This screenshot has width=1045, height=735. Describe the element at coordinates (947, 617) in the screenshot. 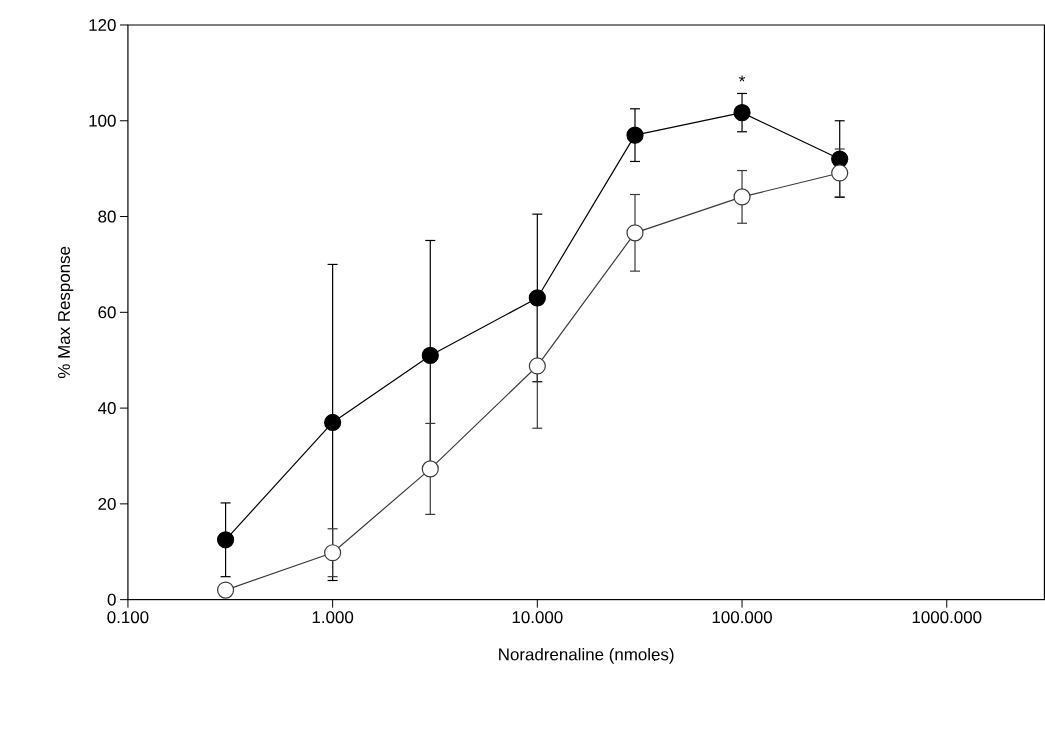

I see `x-tick-label: 1000.000` at that location.